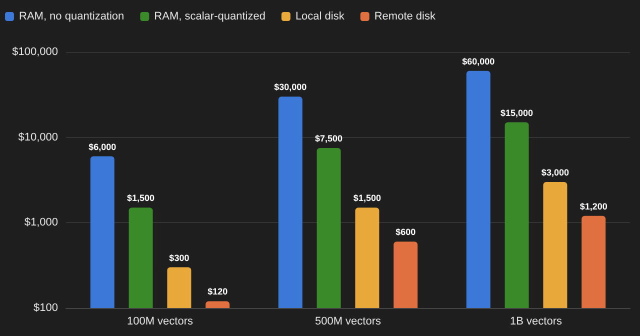  I want to click on x-tick-label: 1B vectors, so click(536, 322).